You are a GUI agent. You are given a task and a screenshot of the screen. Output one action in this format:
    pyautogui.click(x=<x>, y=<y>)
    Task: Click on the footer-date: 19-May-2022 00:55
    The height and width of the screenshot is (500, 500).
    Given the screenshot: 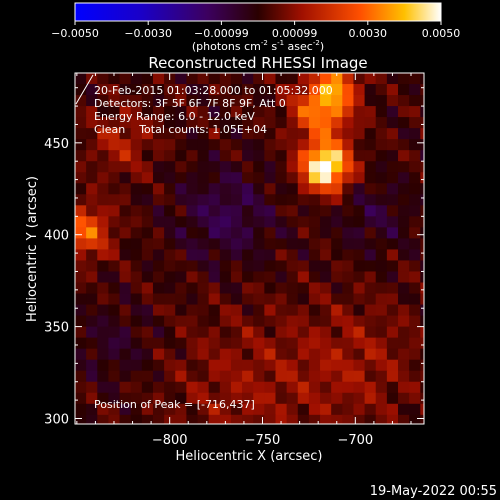 What is the action you would take?
    pyautogui.click(x=433, y=491)
    